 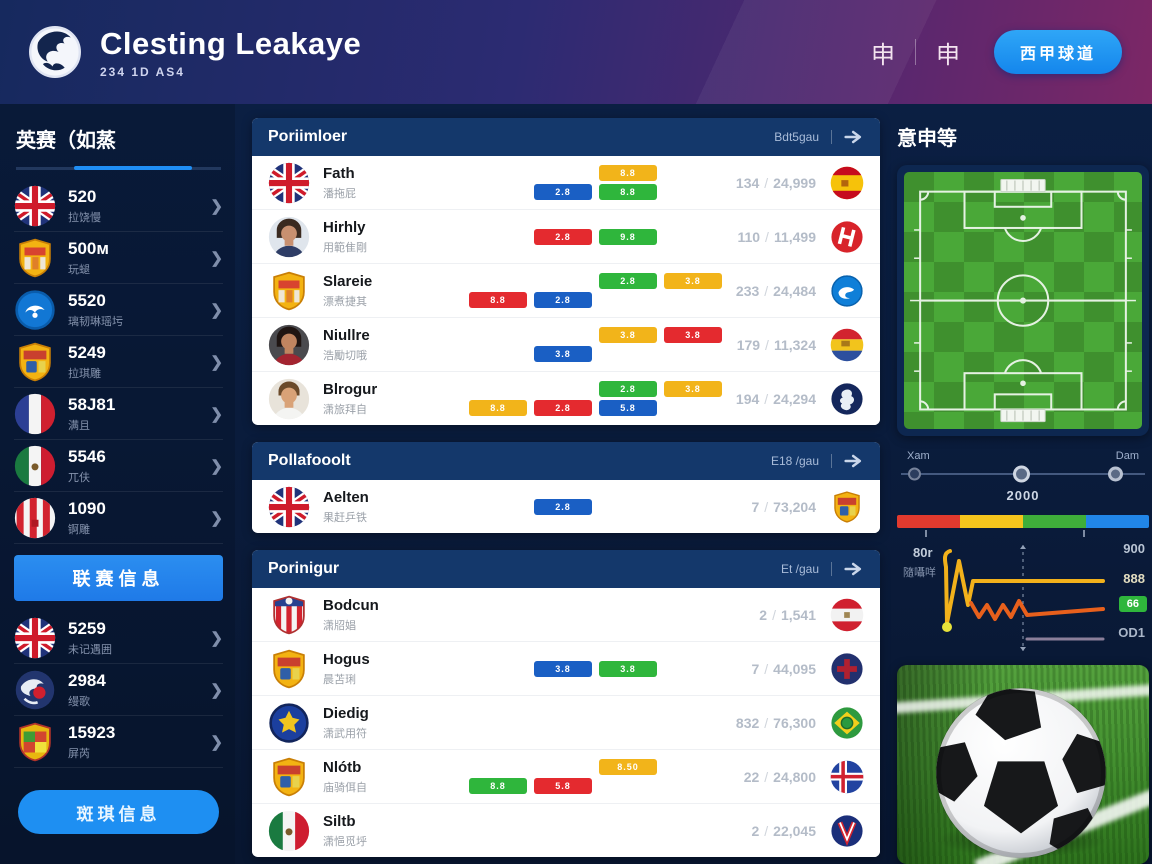 I want to click on player-row: Hirhly 用範隹剛 2.8 9.8 110 / 11,499, so click(x=566, y=237).